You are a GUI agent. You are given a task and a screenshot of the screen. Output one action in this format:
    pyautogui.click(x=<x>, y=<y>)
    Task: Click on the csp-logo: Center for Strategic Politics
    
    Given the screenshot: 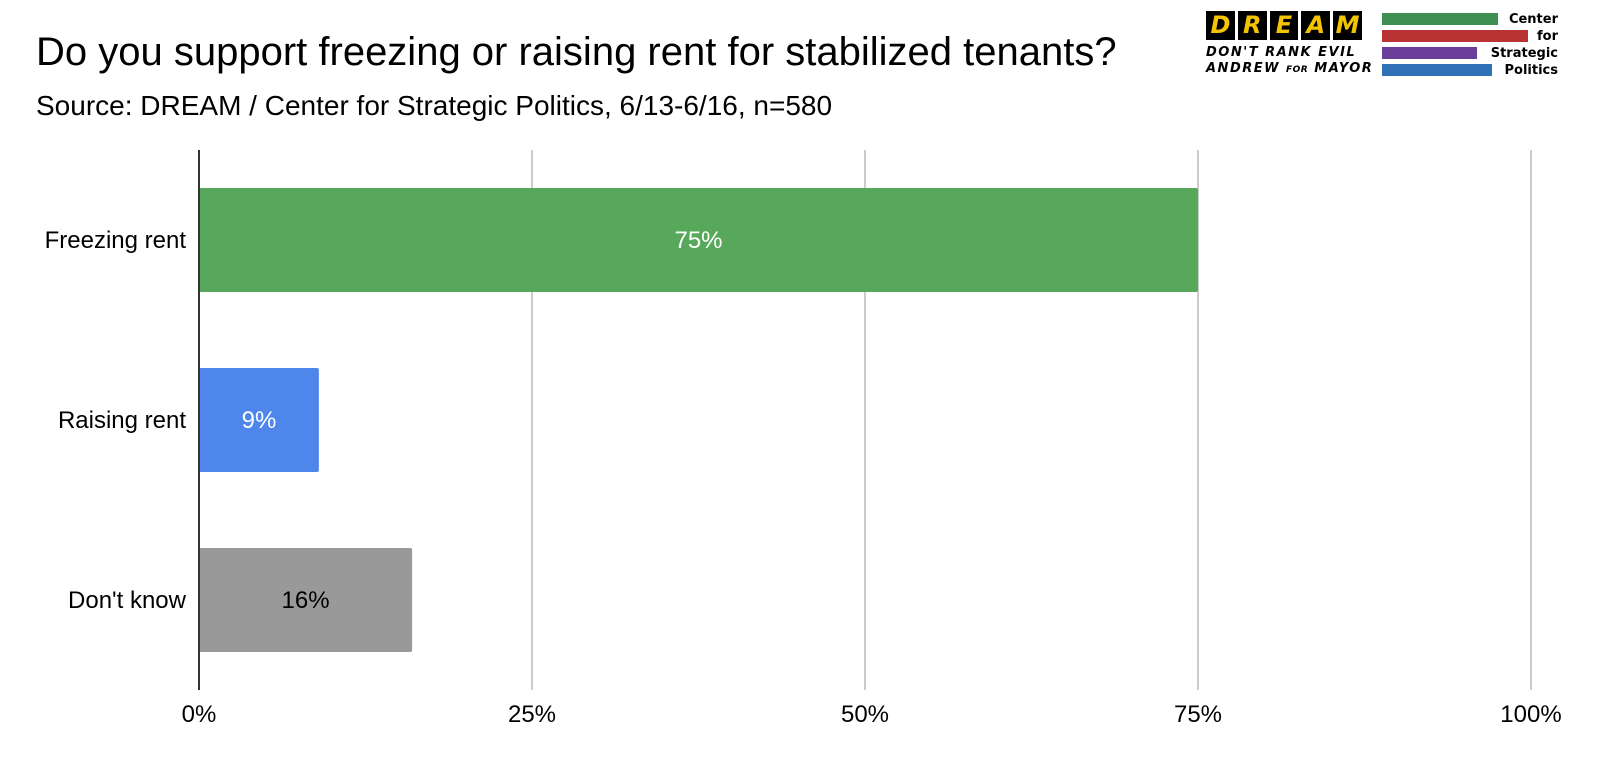 What is the action you would take?
    pyautogui.click(x=1470, y=47)
    